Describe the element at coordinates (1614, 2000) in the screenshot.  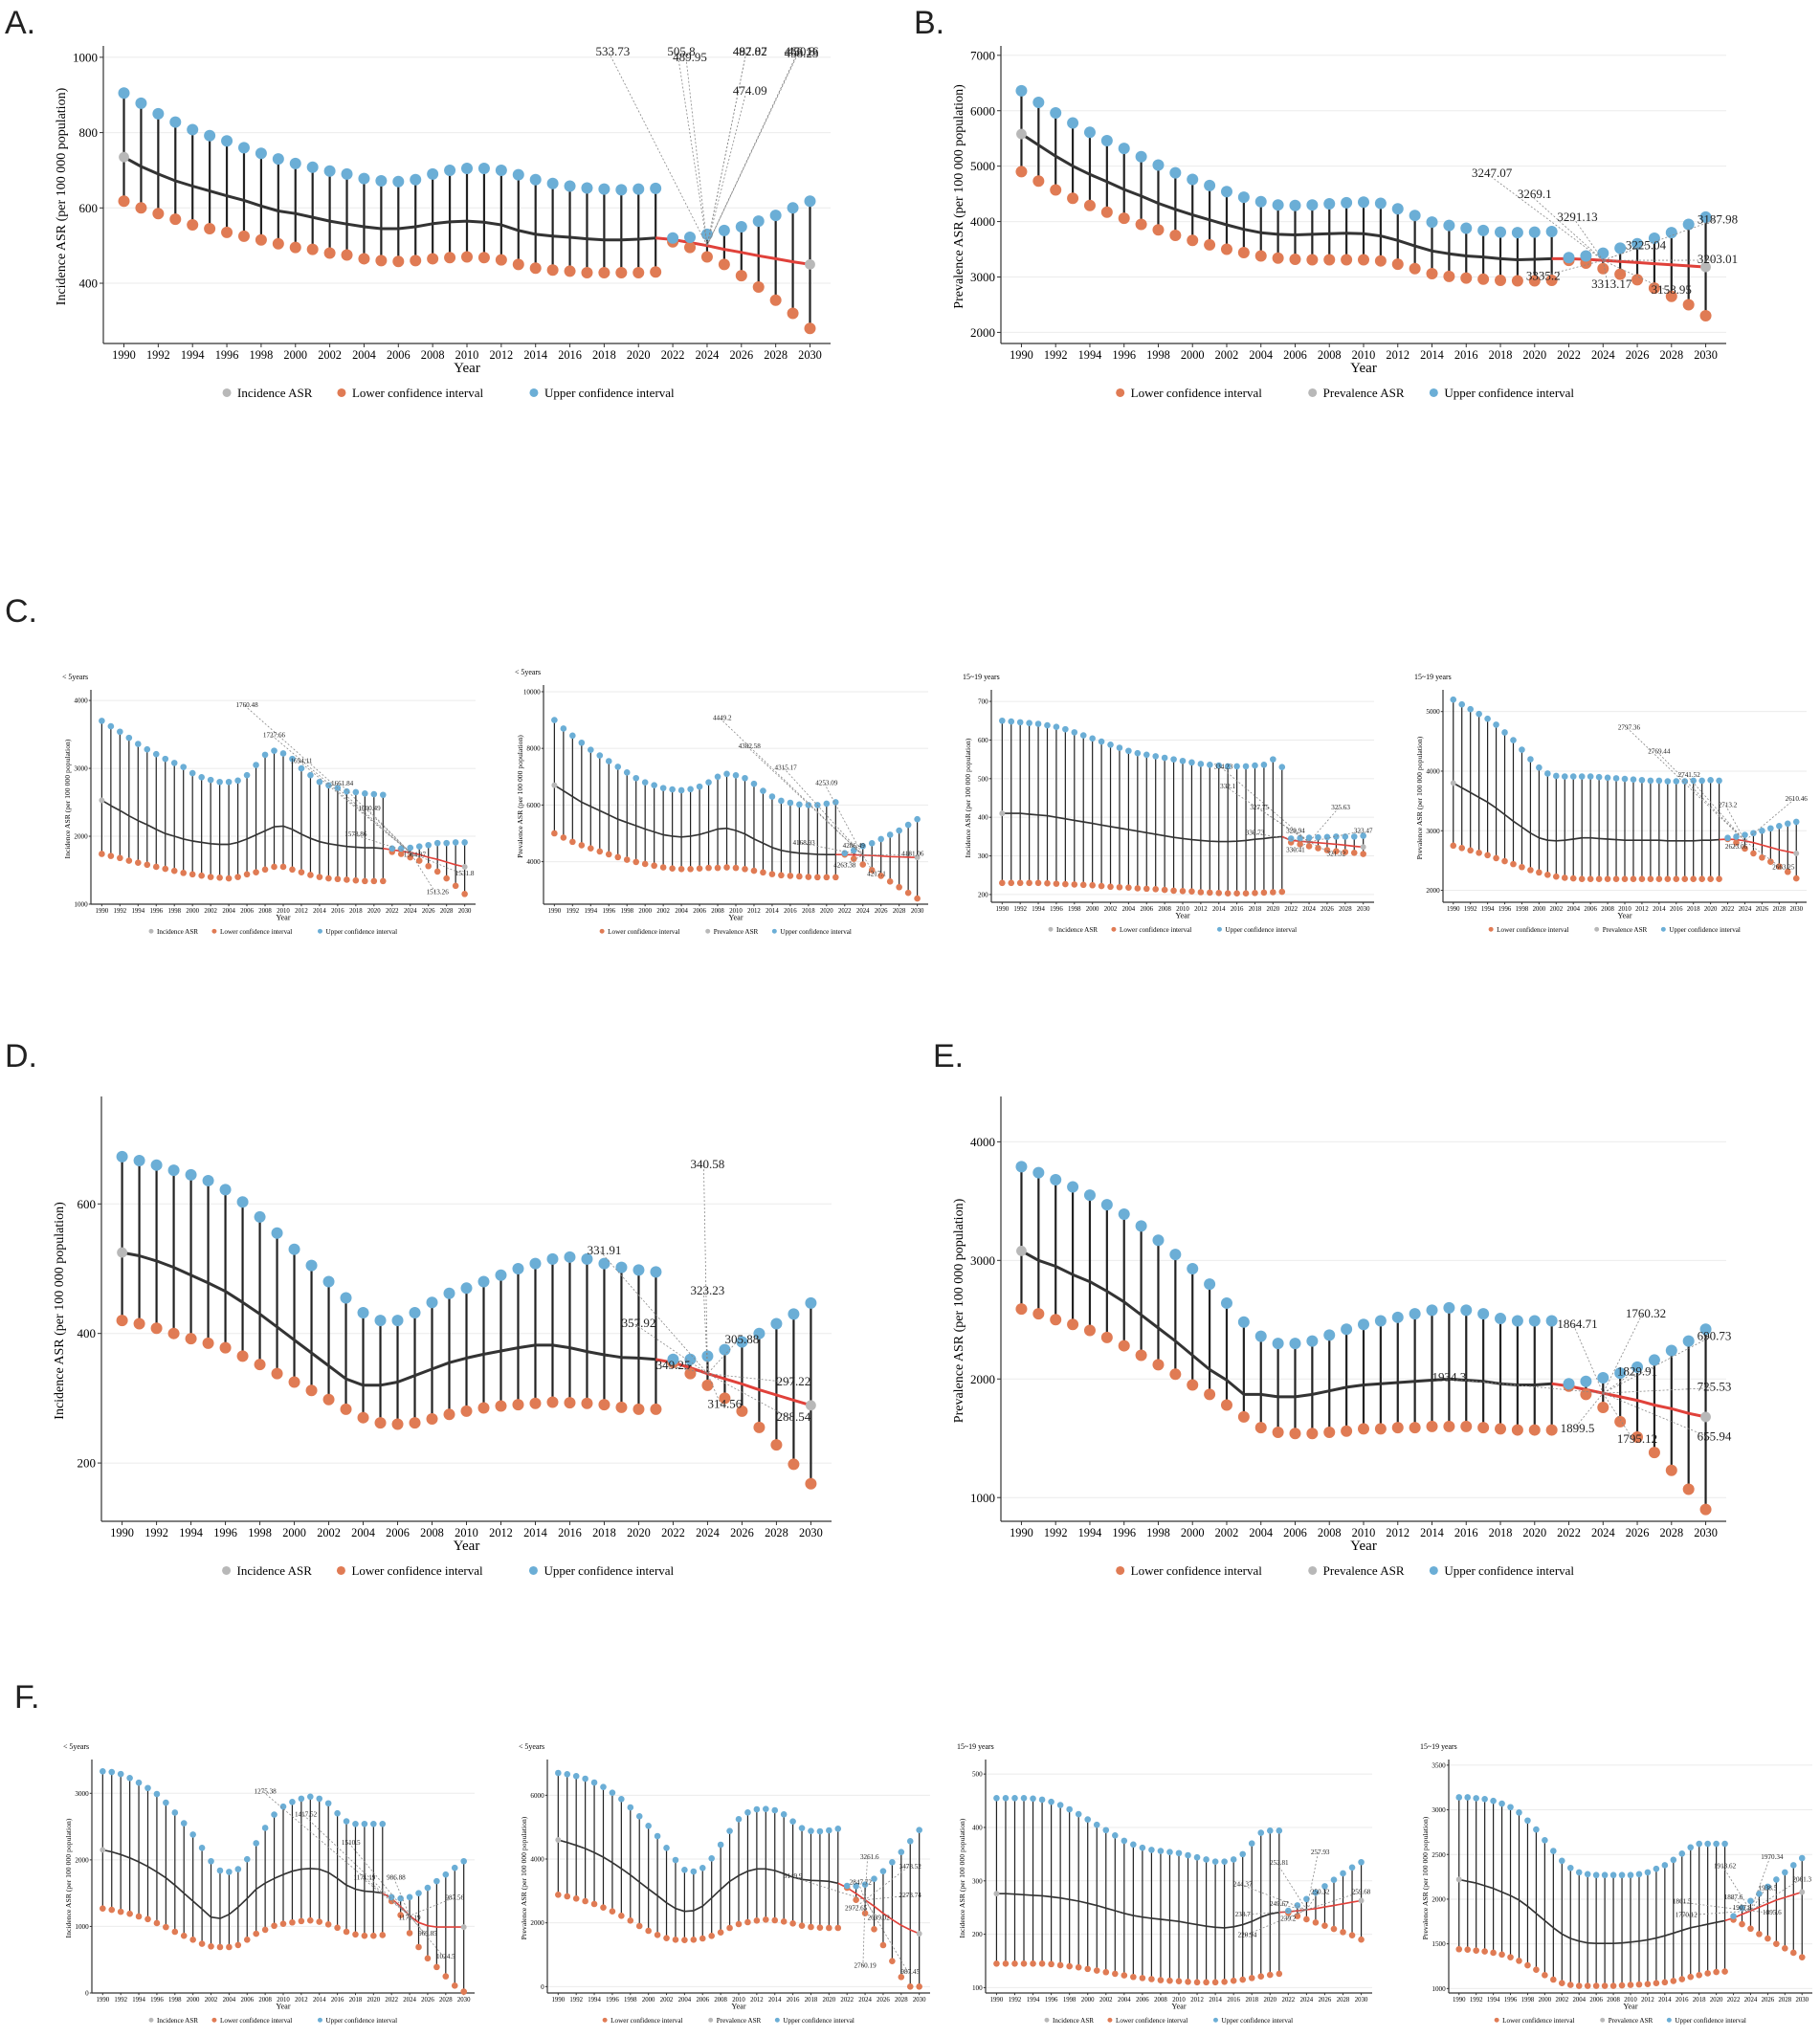
I see `x-tick-label: 2008` at that location.